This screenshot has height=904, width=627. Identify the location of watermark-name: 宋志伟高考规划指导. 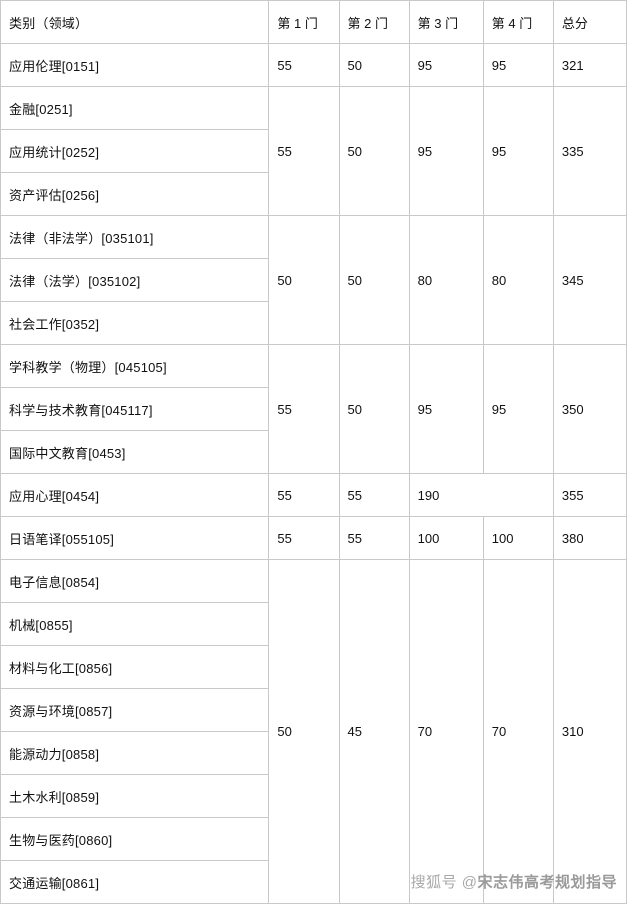
(547, 882).